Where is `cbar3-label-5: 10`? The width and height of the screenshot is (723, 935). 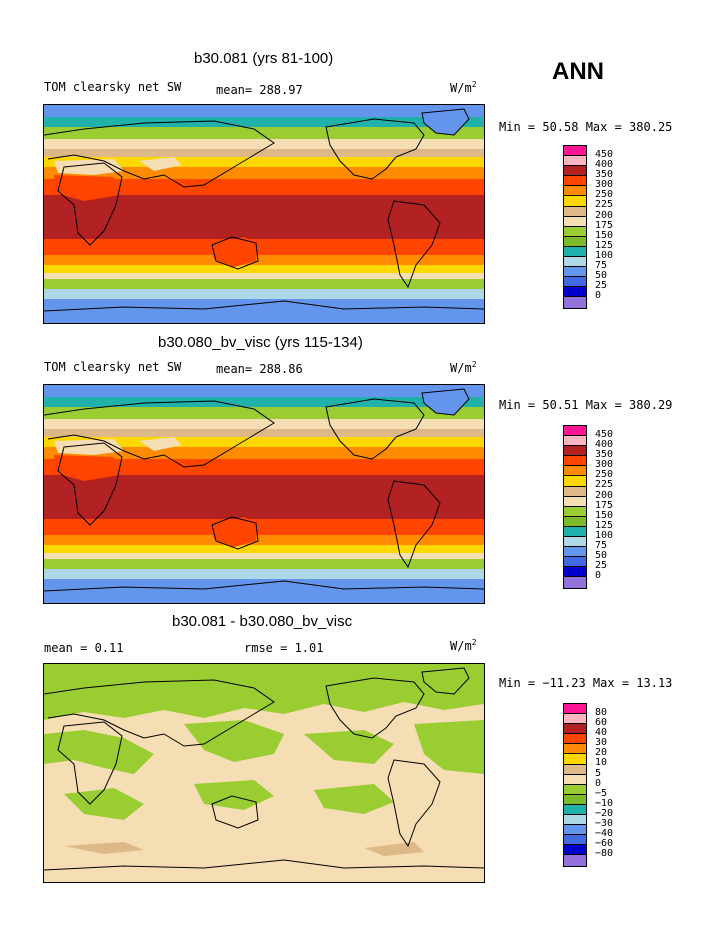
cbar3-label-5: 10 is located at coordinates (601, 763).